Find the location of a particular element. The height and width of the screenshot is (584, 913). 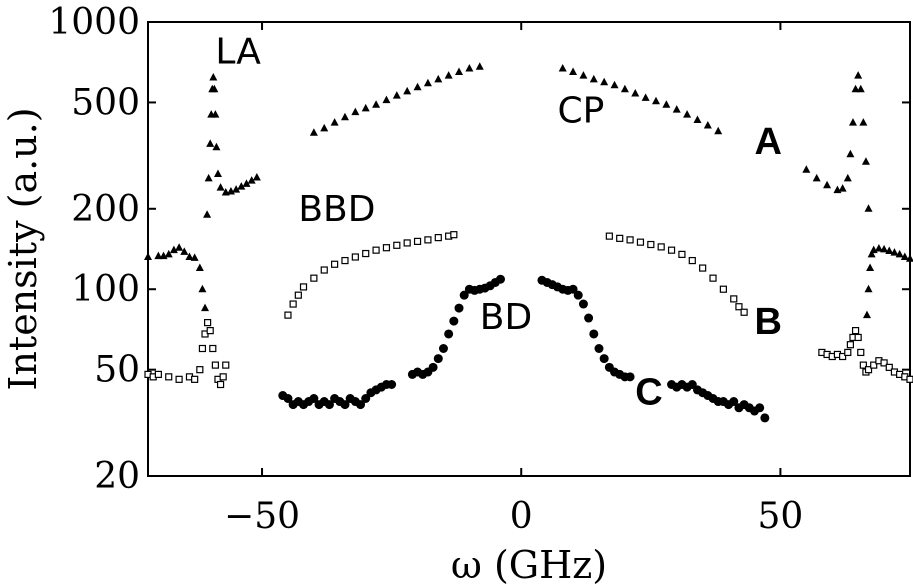

annotation-c: C is located at coordinates (648, 393).